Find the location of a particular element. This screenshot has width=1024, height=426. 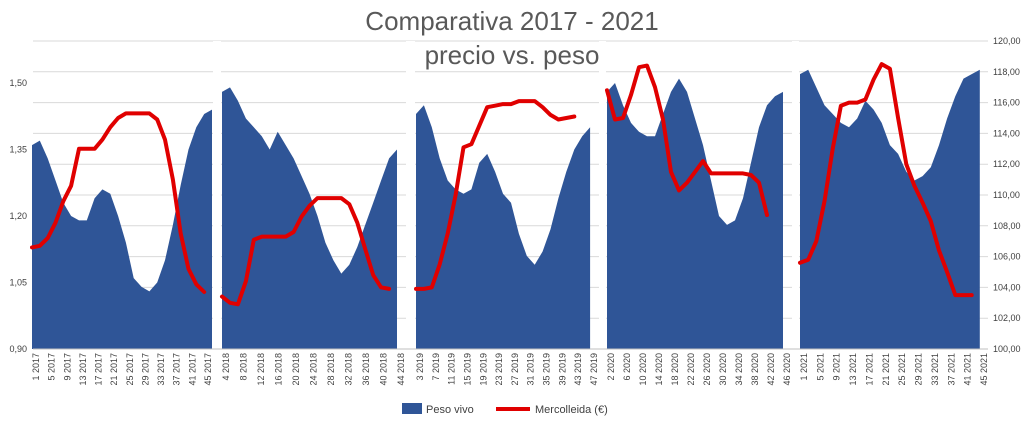

y-right-tick-label: 100,00 is located at coordinates (1007, 349).